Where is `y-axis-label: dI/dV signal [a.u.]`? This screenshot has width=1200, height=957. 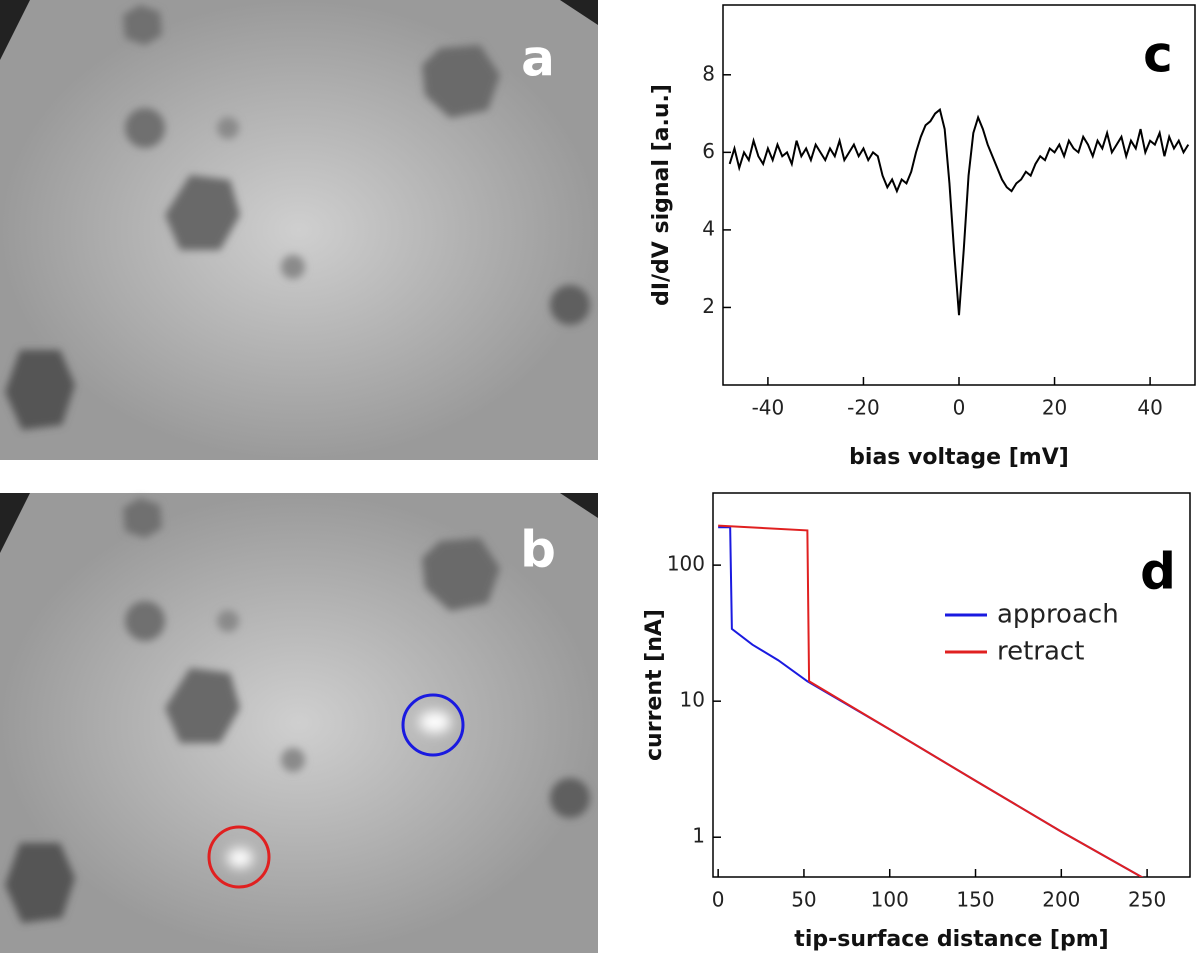 y-axis-label: dI/dV signal [a.u.] is located at coordinates (661, 195).